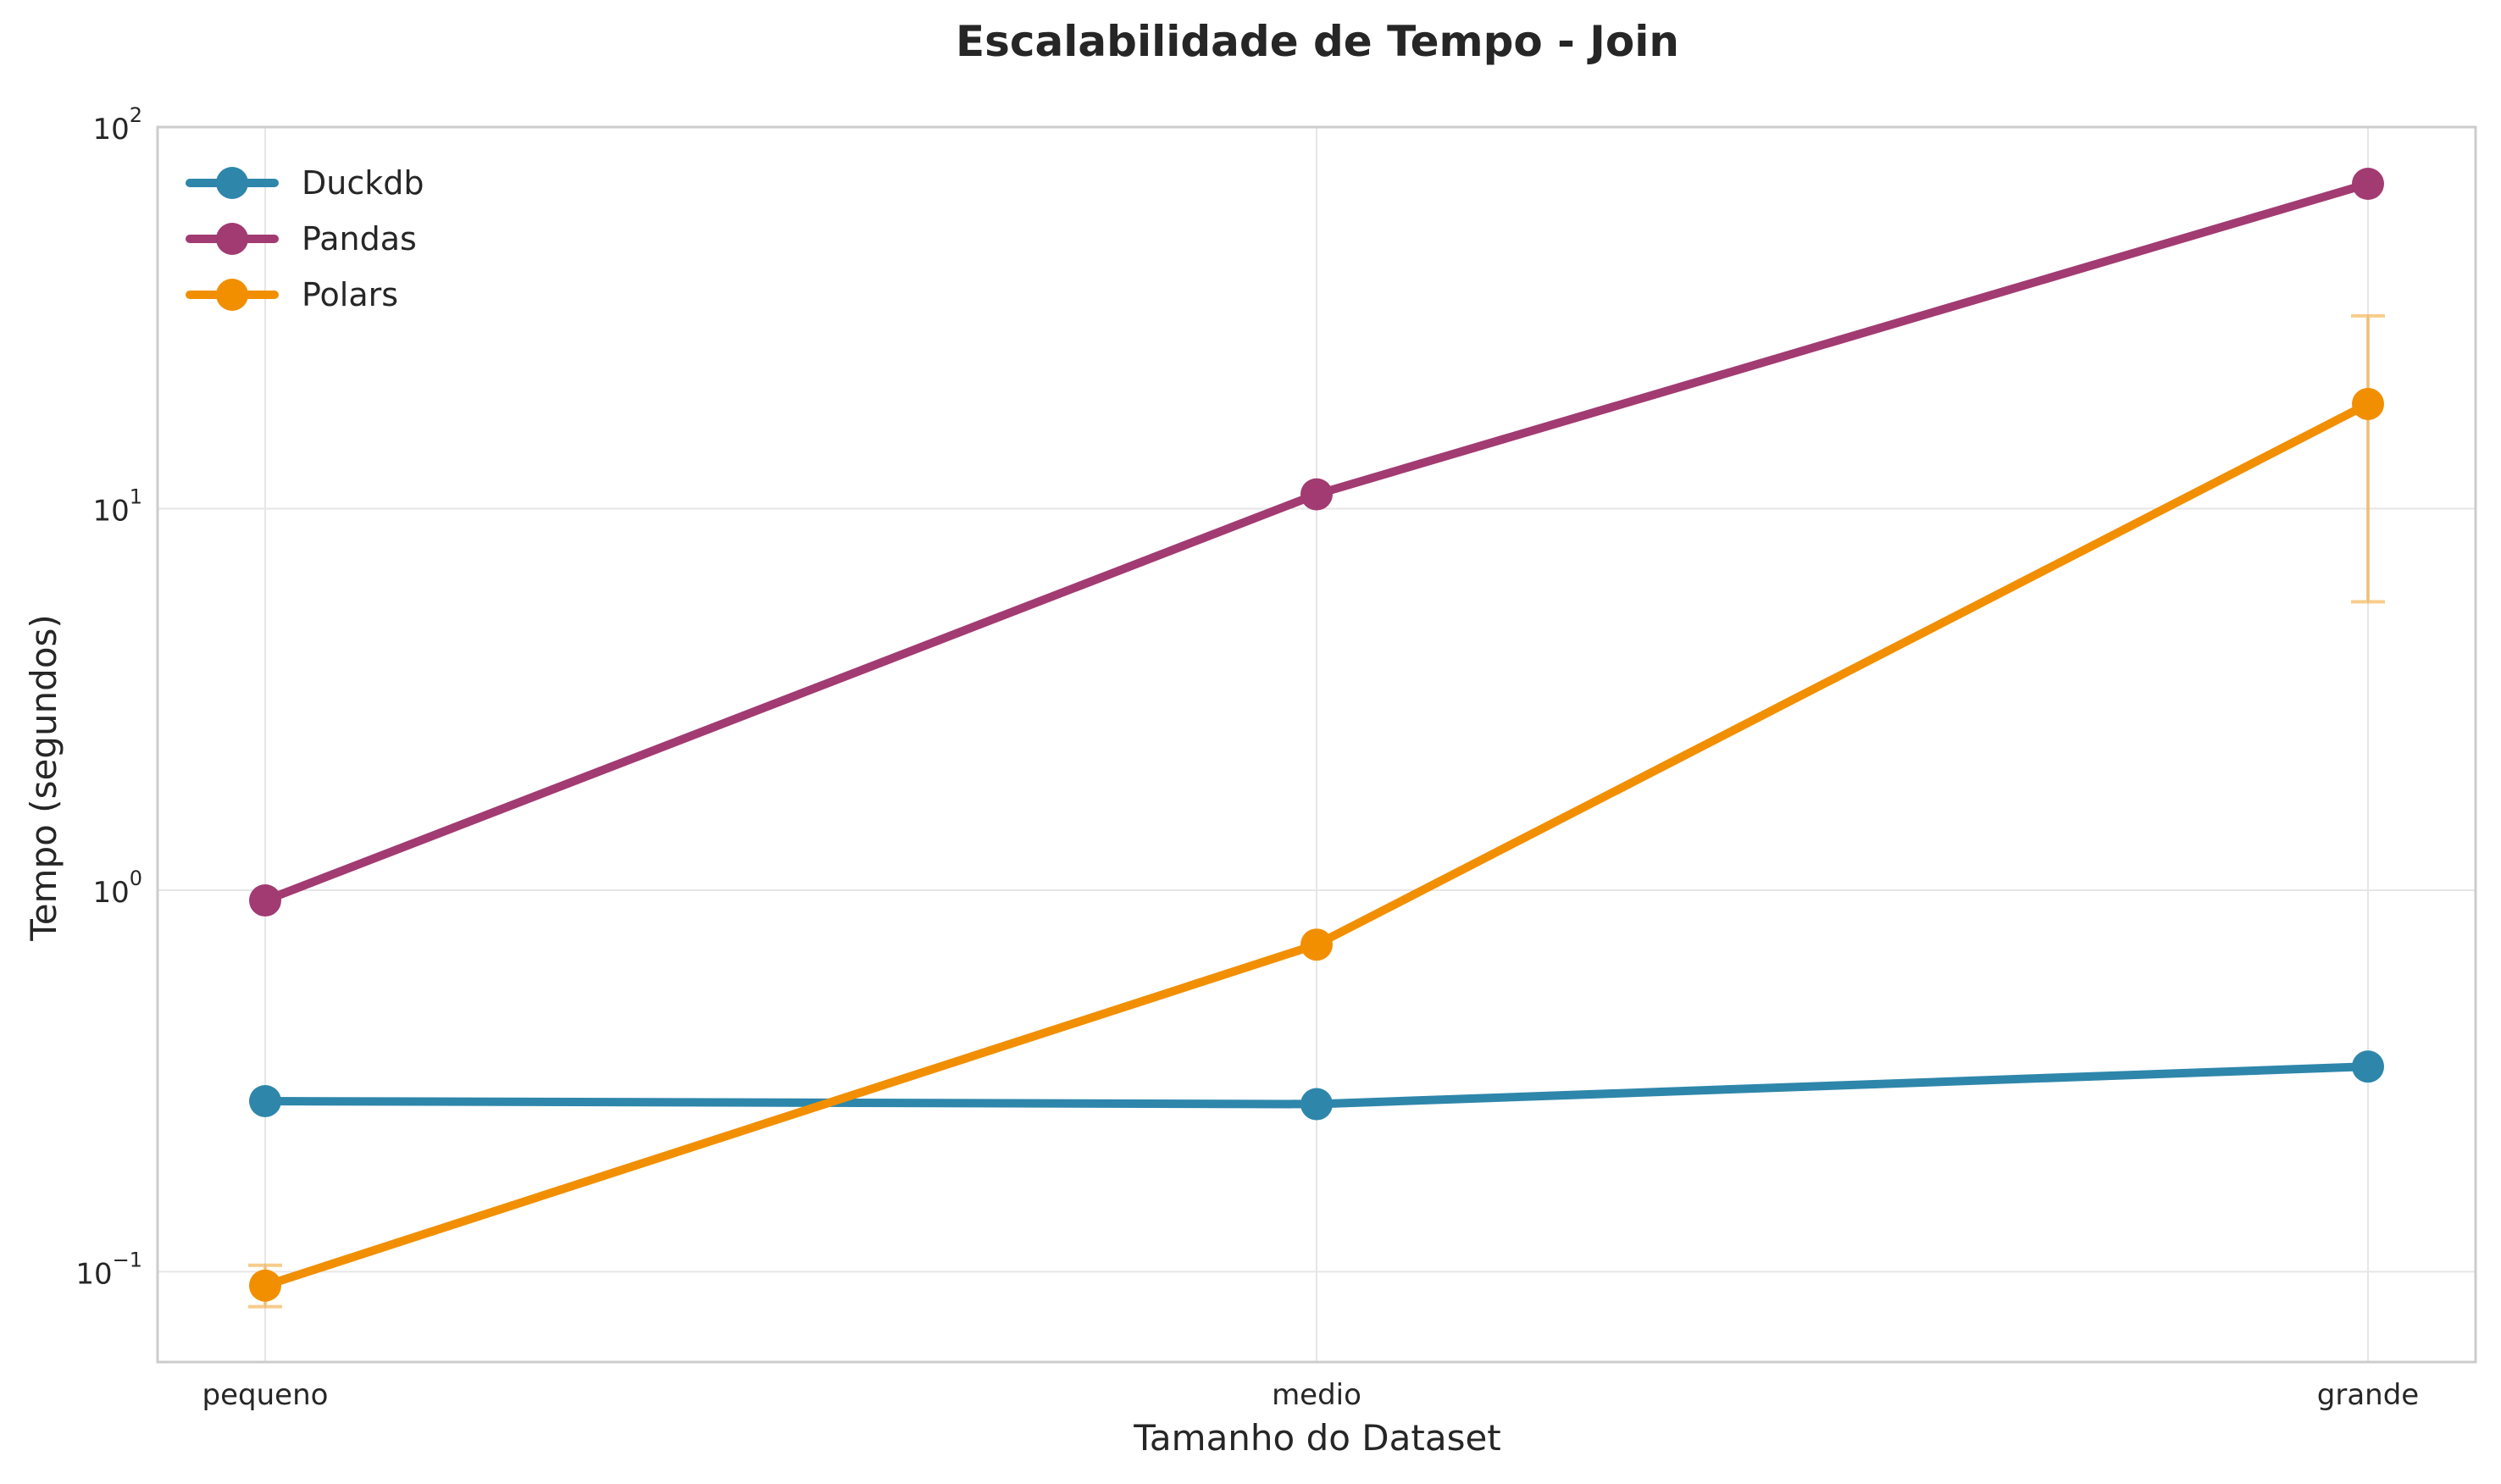 The image size is (2501, 1484). Describe the element at coordinates (108, 1269) in the screenshot. I see `y-tick-label: 10⁻¹` at that location.